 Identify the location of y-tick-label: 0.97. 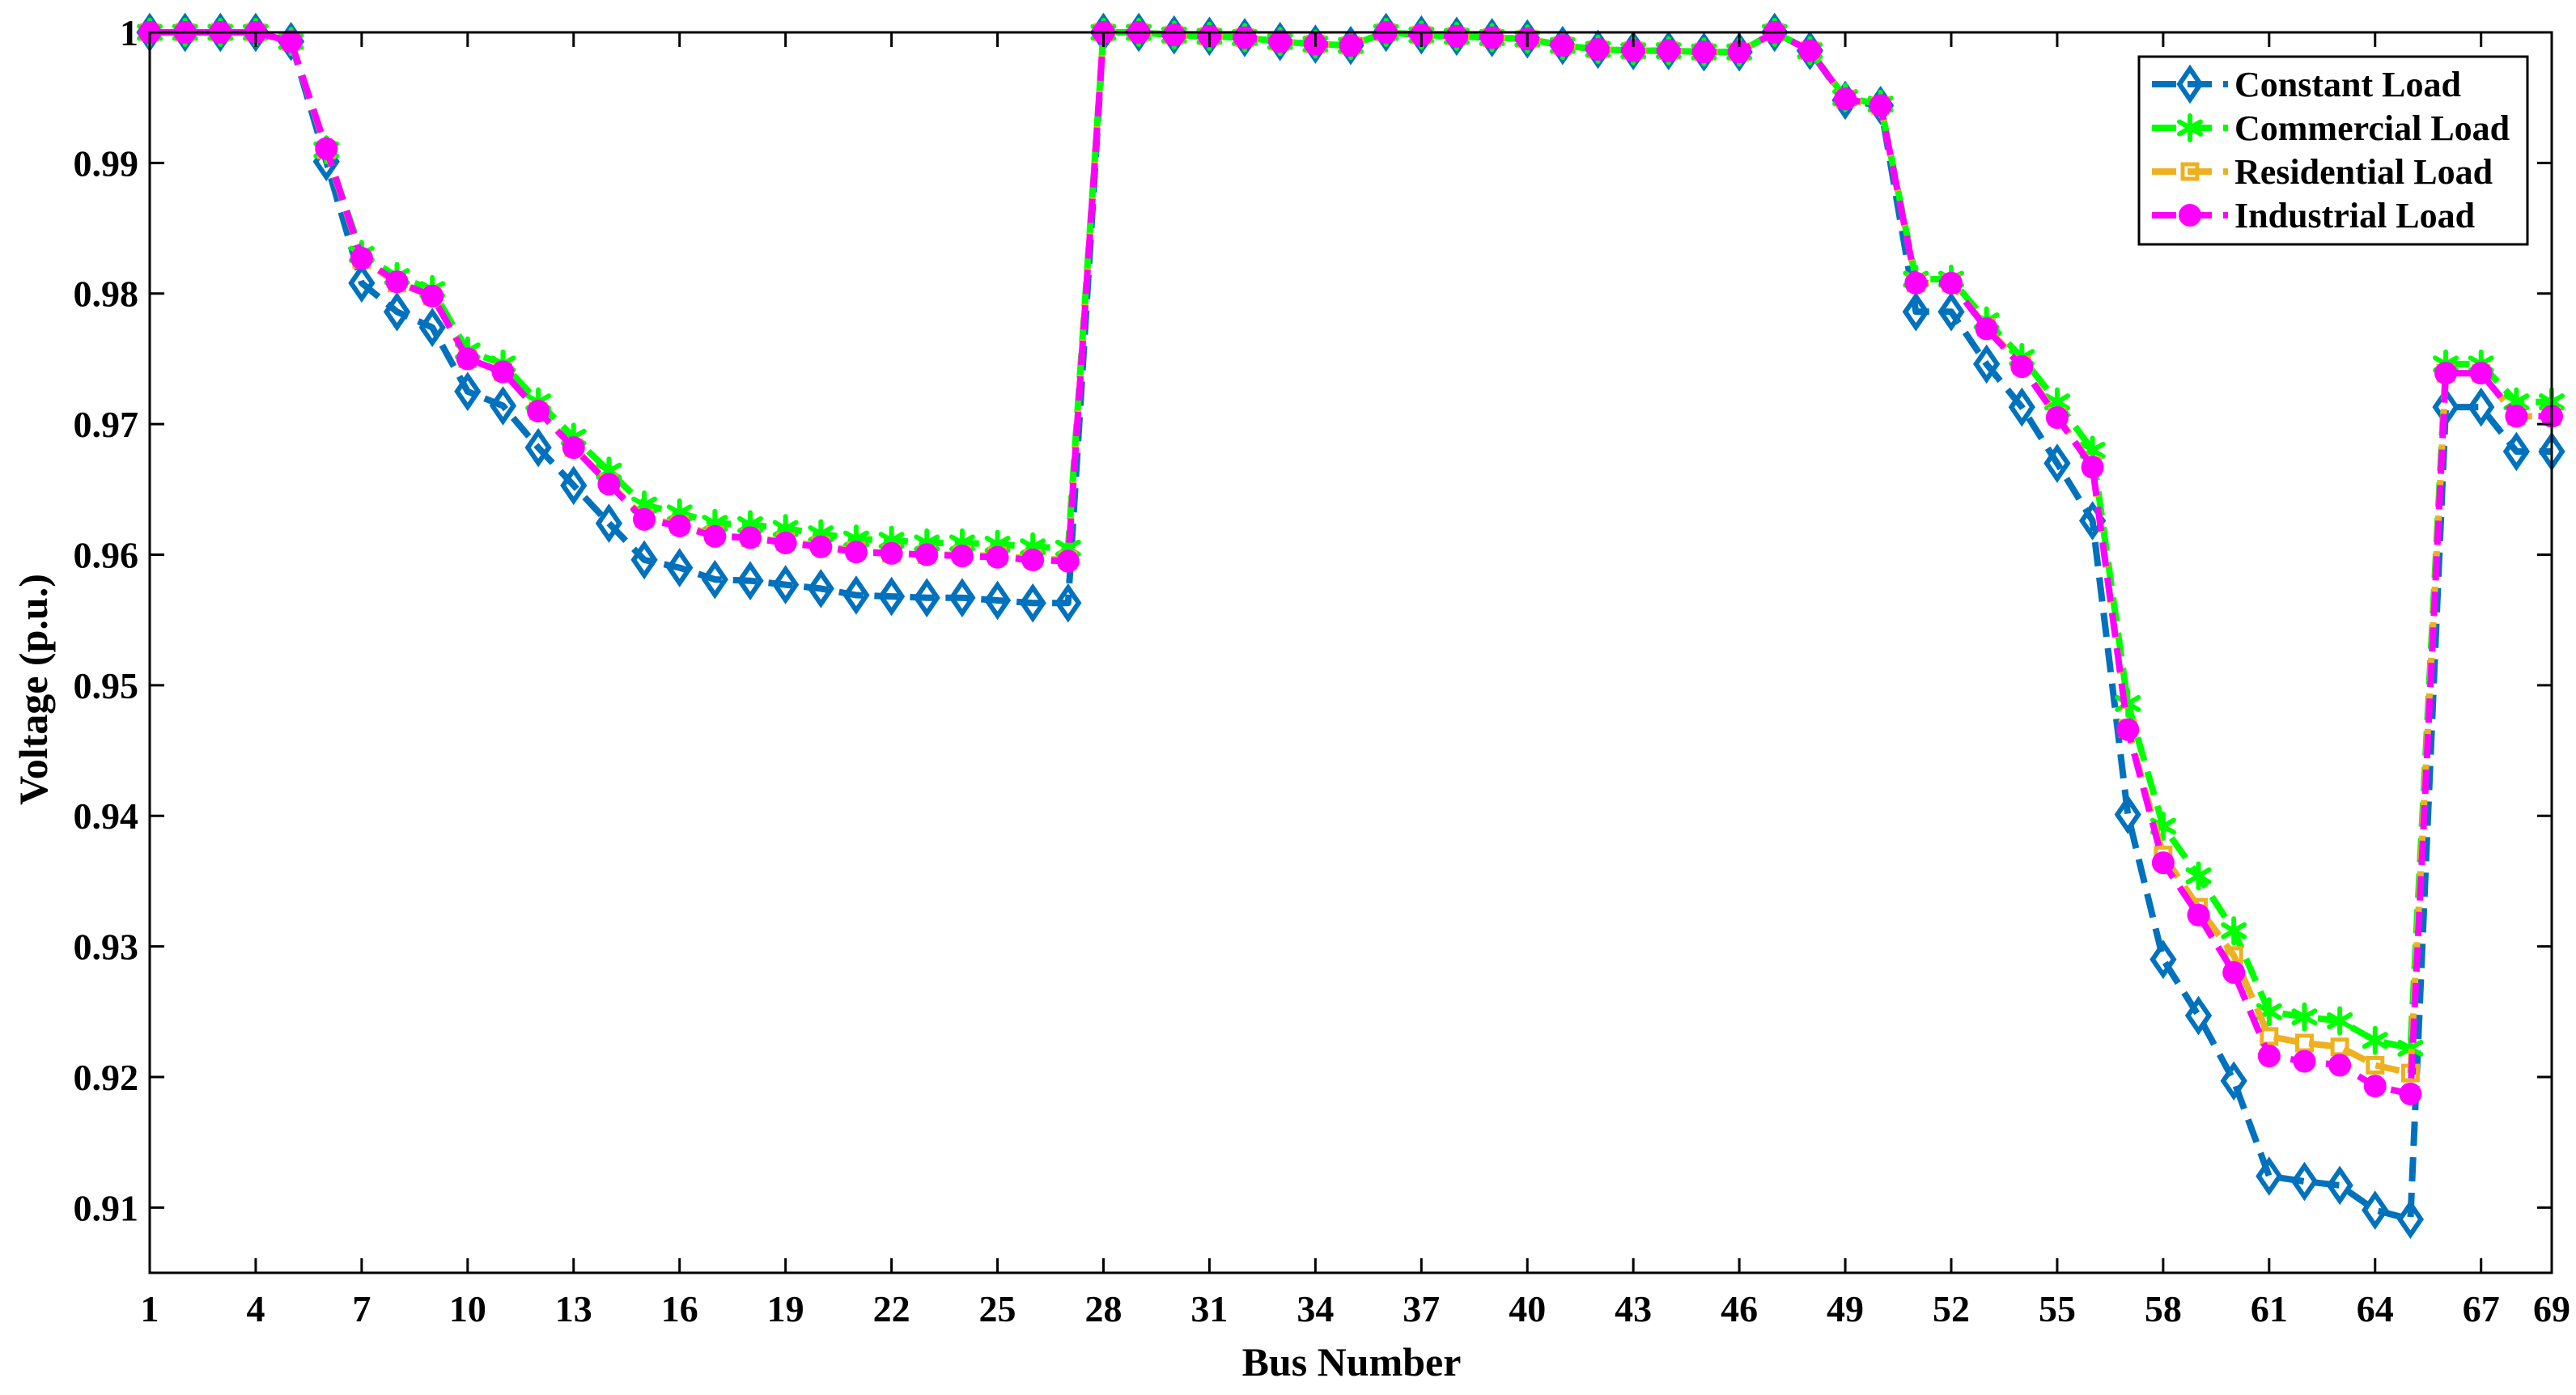
(106, 425).